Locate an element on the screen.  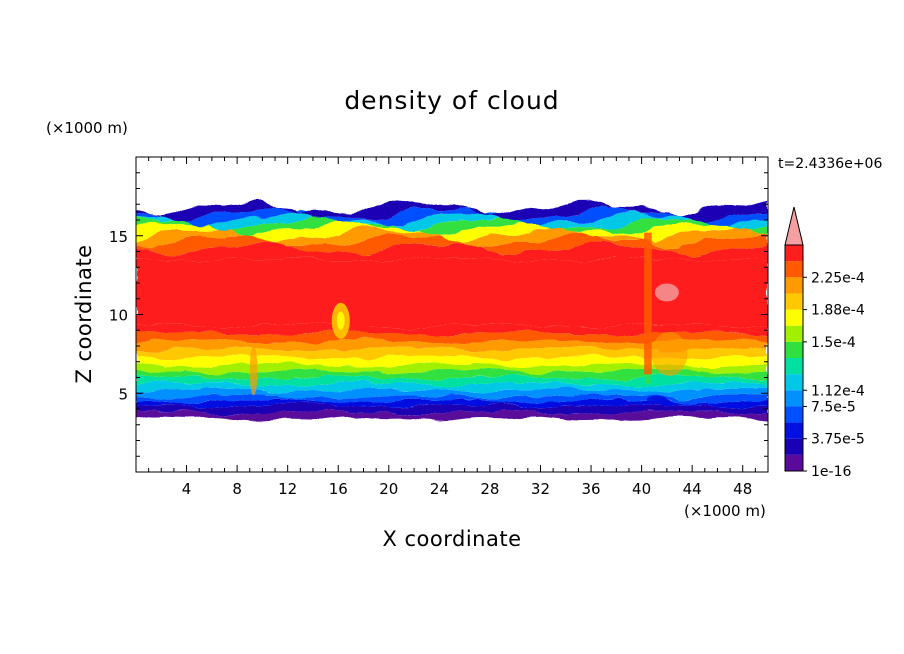
y-axis-unit: (×1000 m) is located at coordinates (87, 128).